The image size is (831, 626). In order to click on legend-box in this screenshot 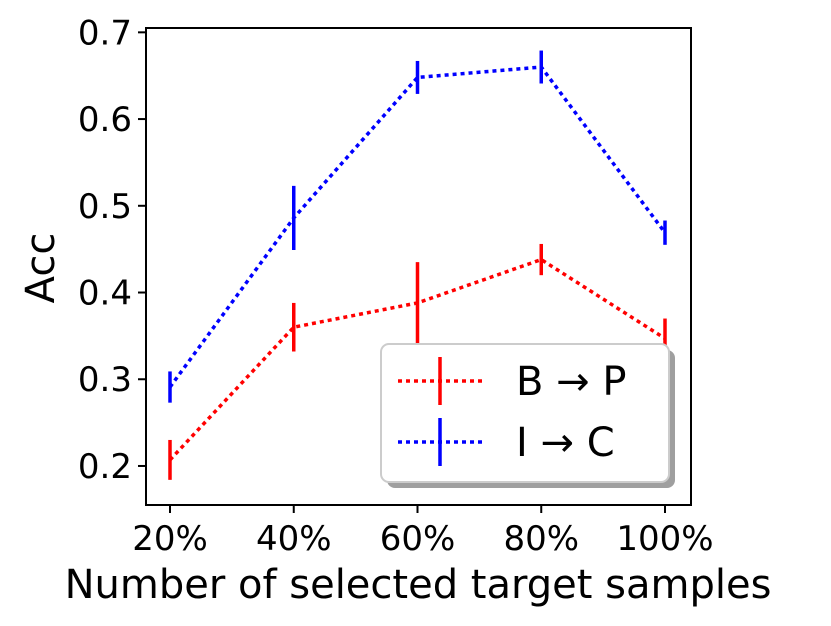, I will do `click(525, 413)`.